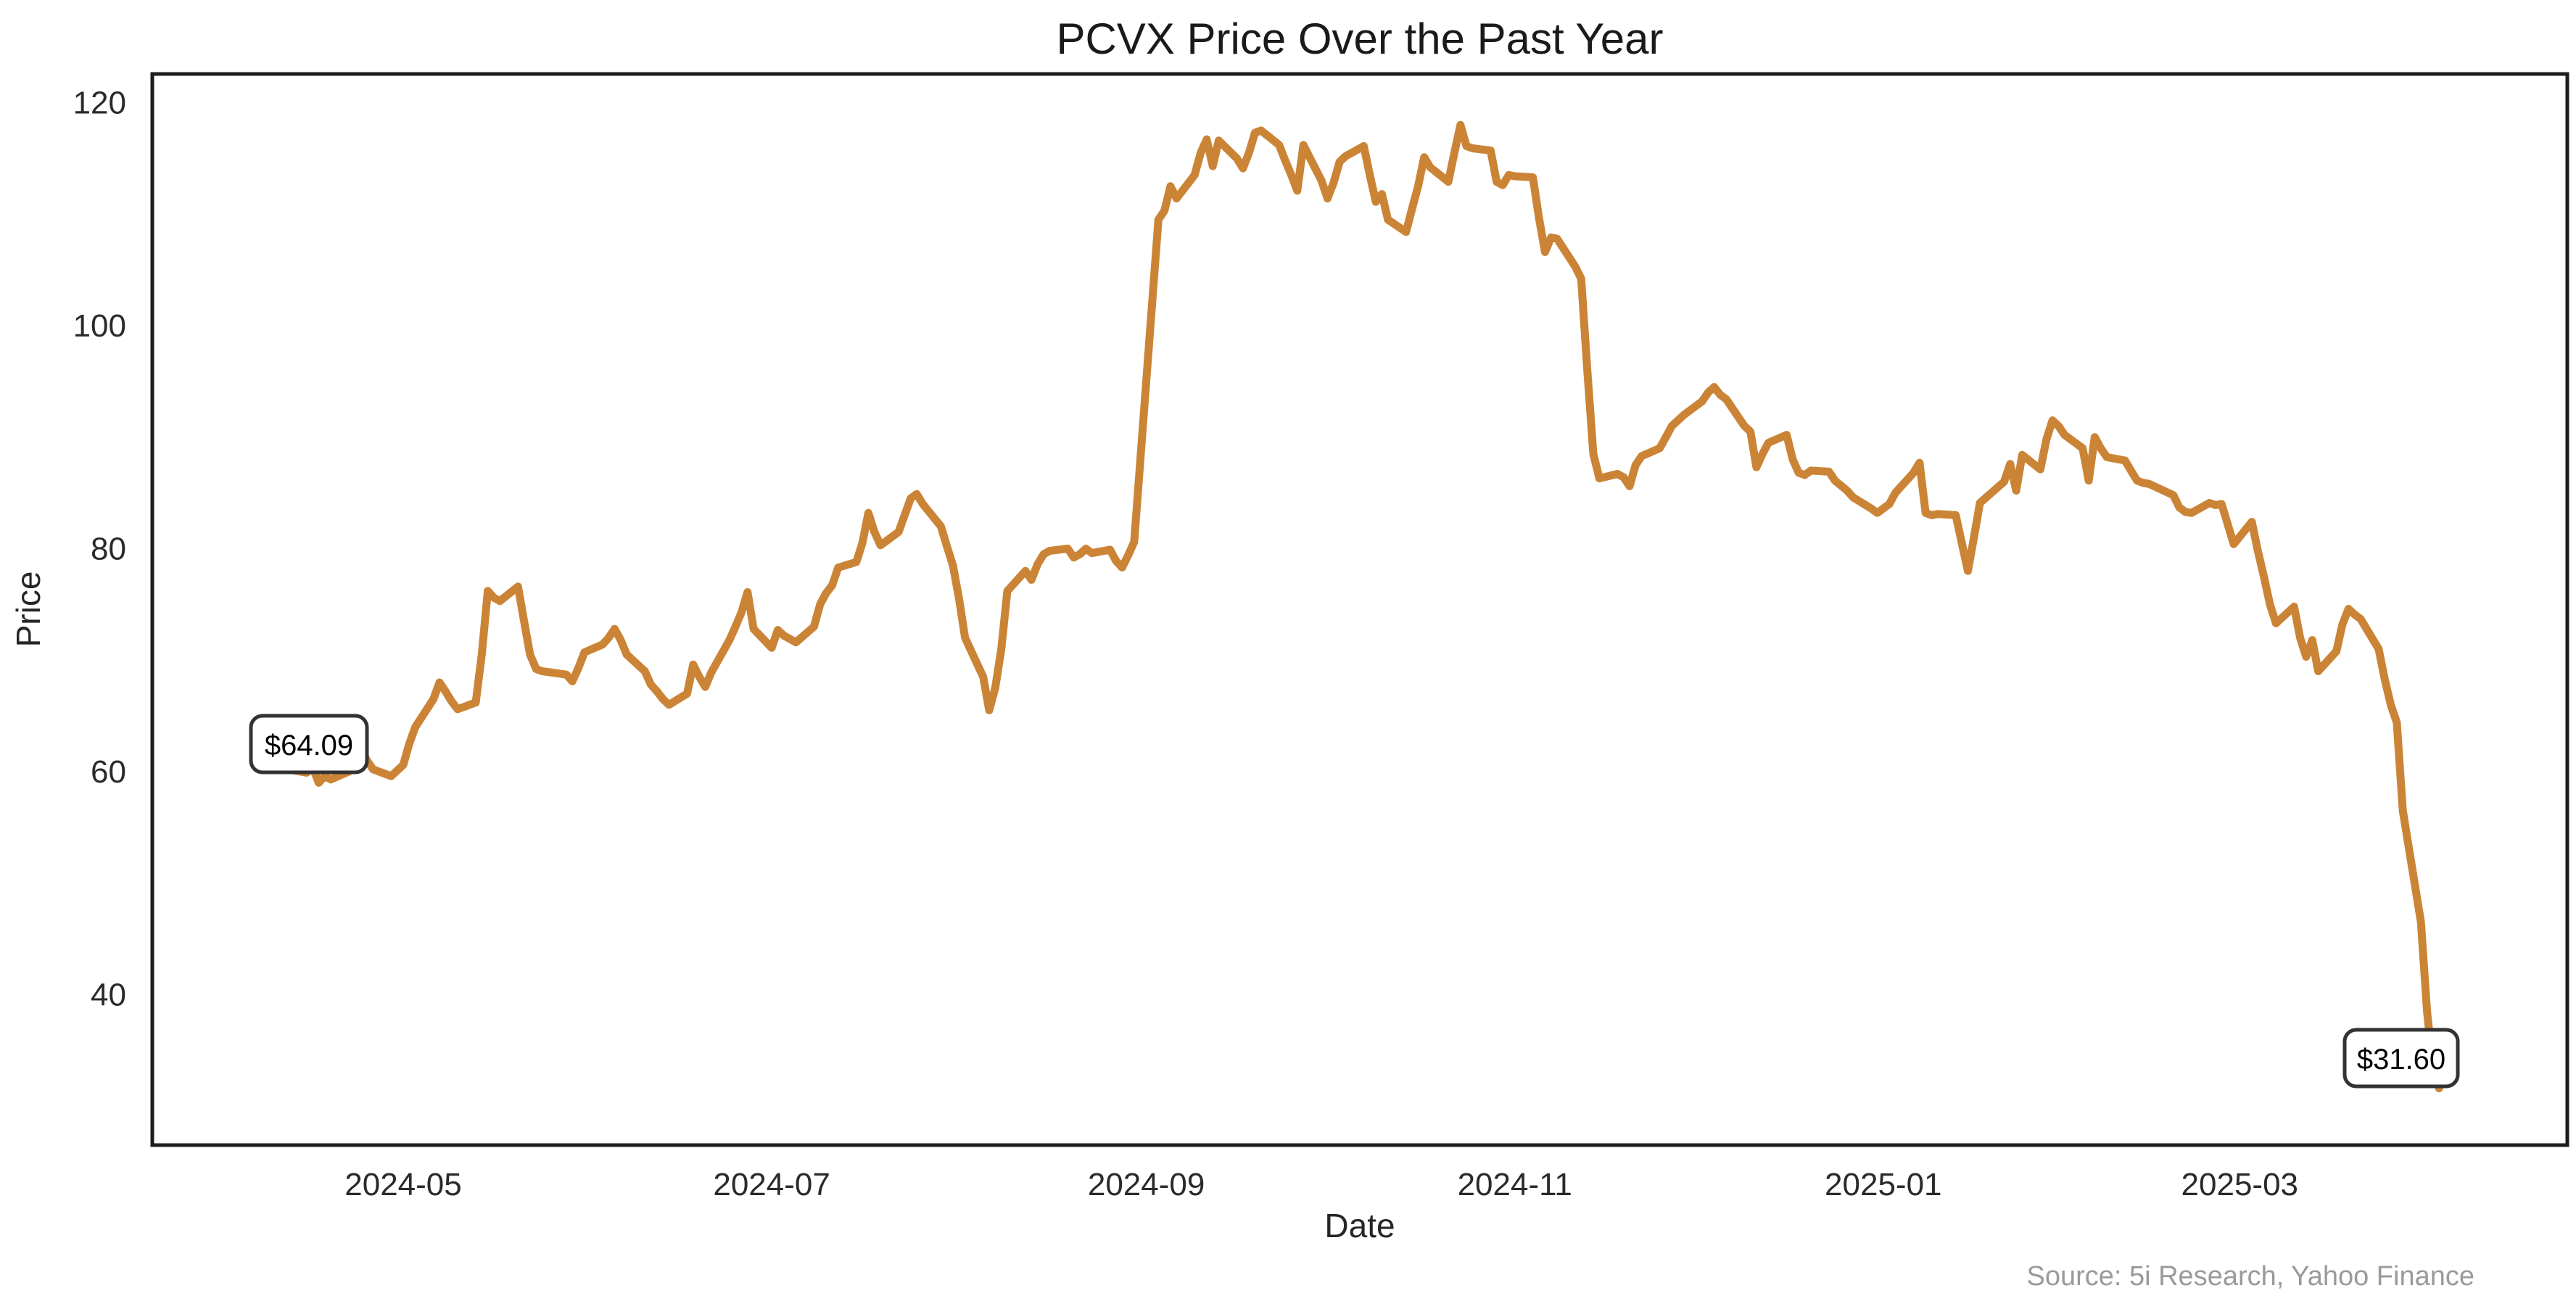 The width and height of the screenshot is (2576, 1309). I want to click on source-note: Source: 5i Research, Yahoo Finance, so click(2250, 1276).